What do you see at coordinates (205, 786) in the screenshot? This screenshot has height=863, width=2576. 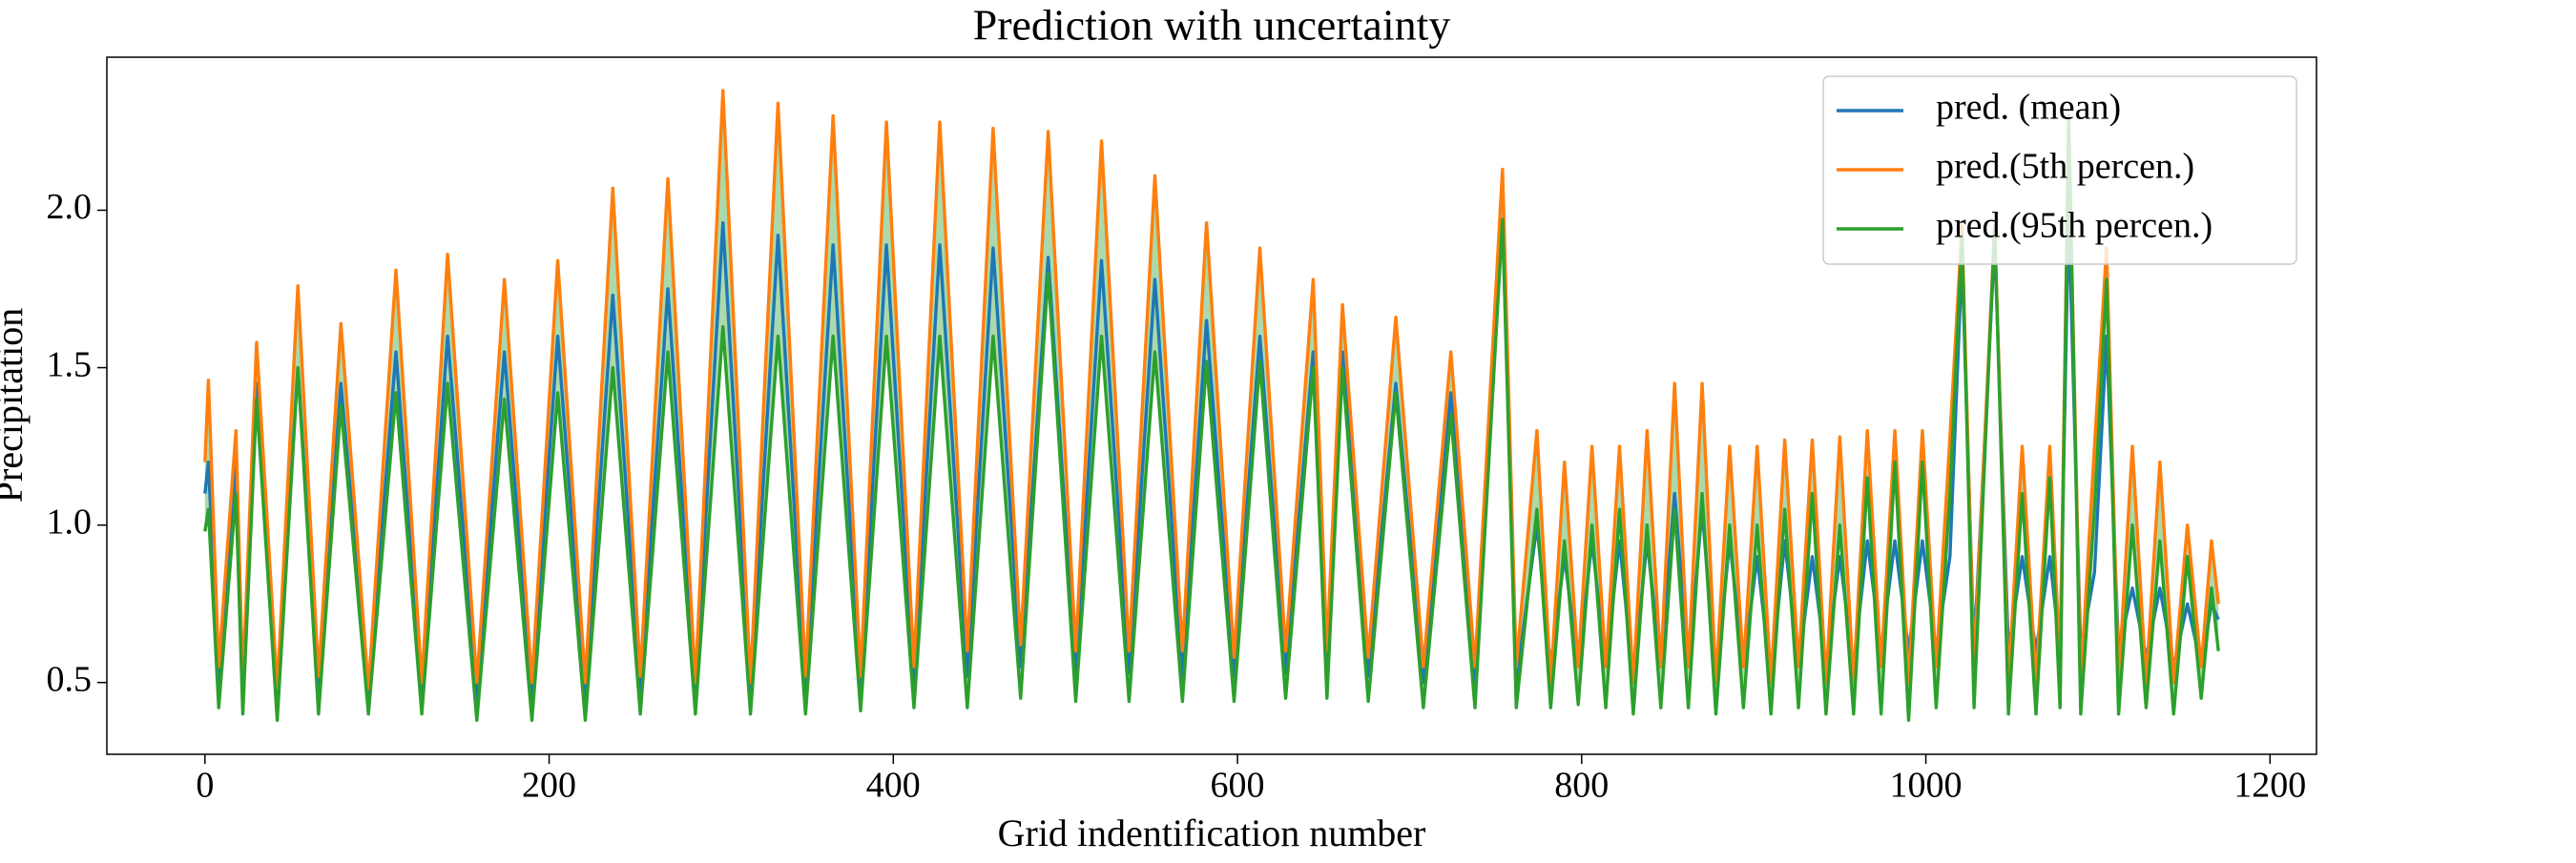 I see `x-tick-label: 0` at bounding box center [205, 786].